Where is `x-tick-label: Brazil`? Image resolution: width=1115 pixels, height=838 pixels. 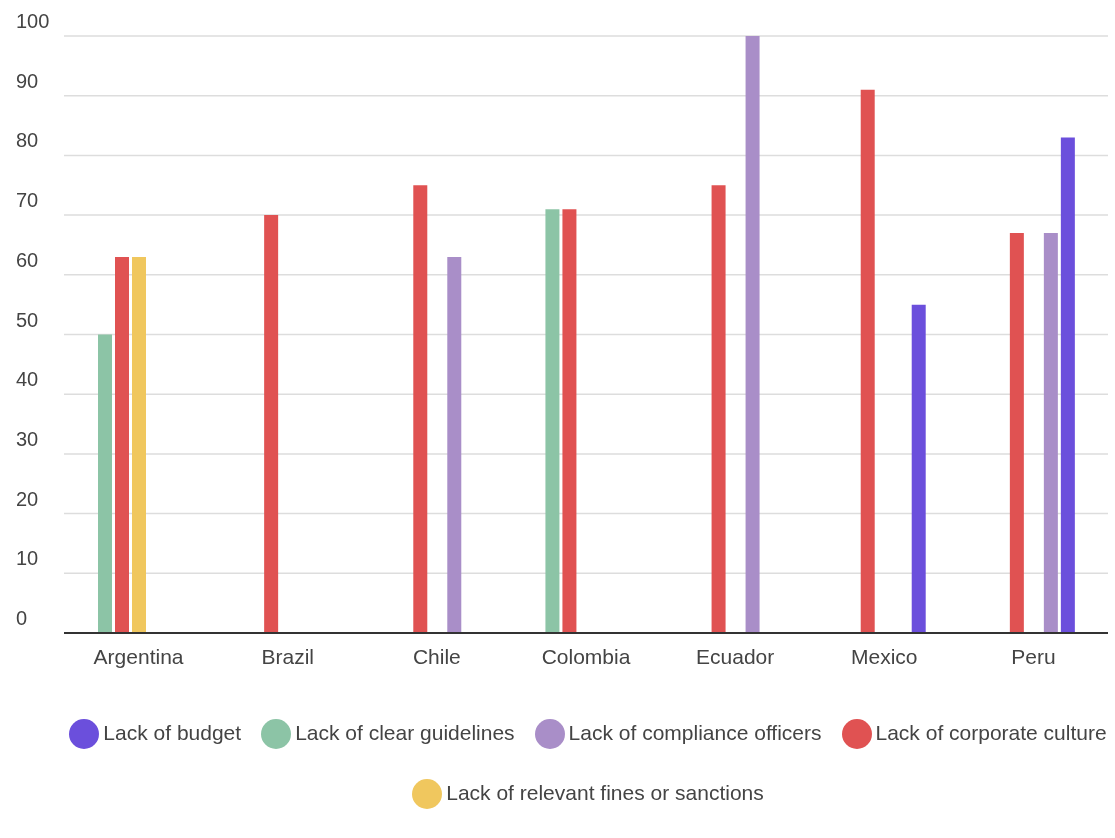 x-tick-label: Brazil is located at coordinates (287, 656).